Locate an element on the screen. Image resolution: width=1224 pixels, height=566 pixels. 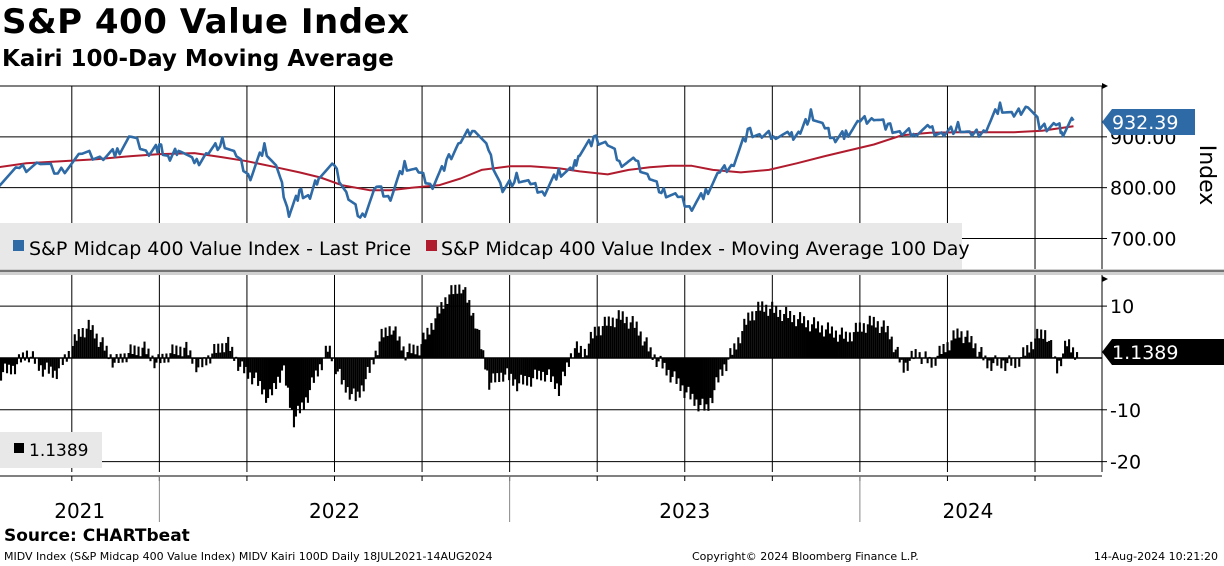
lower-tick-label: 10 is located at coordinates (1122, 307).